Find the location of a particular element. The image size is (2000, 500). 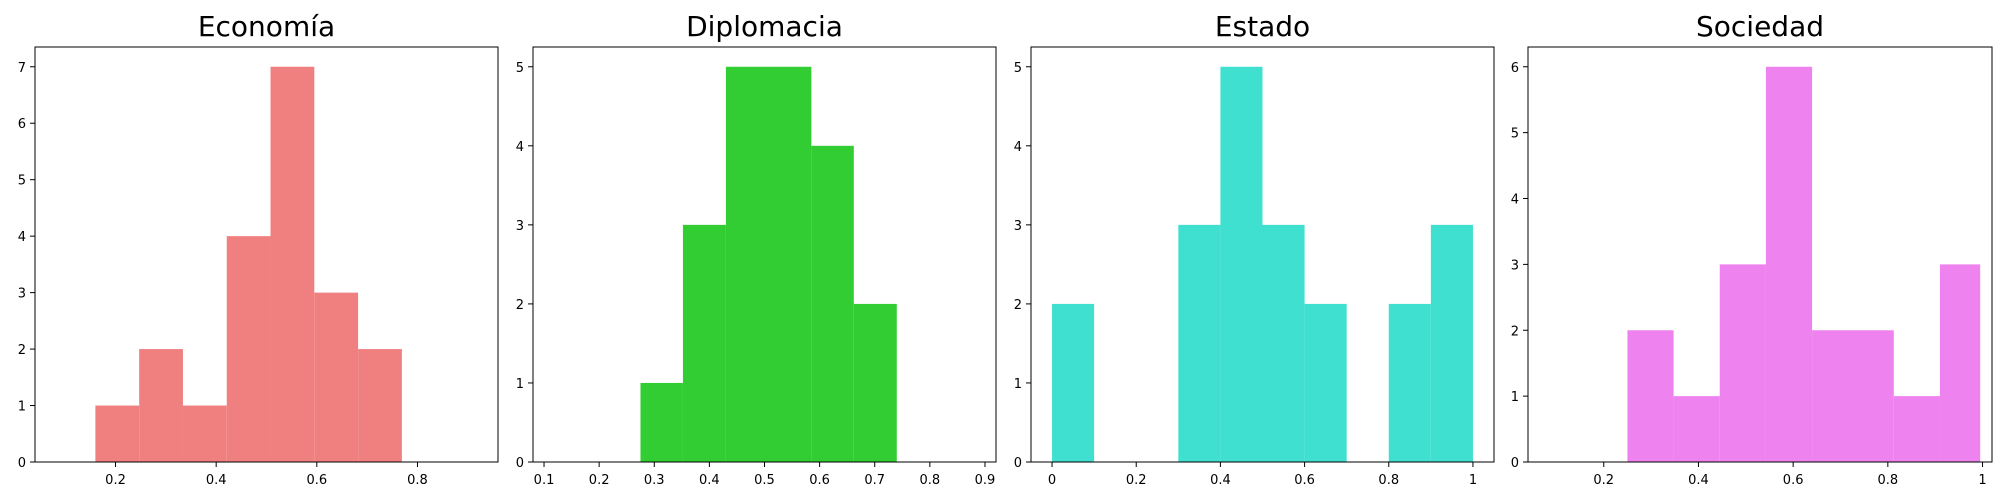

x-tick-label: 0.7 is located at coordinates (874, 480).